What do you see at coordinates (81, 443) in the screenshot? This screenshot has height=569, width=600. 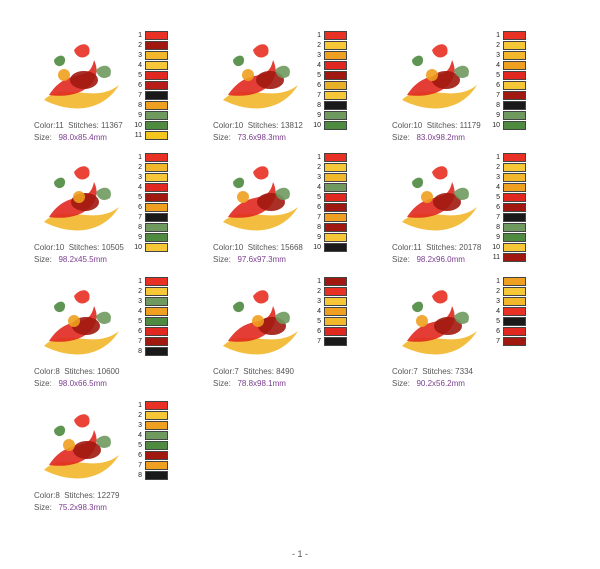 I see `ornamental-firebird-flower-design` at bounding box center [81, 443].